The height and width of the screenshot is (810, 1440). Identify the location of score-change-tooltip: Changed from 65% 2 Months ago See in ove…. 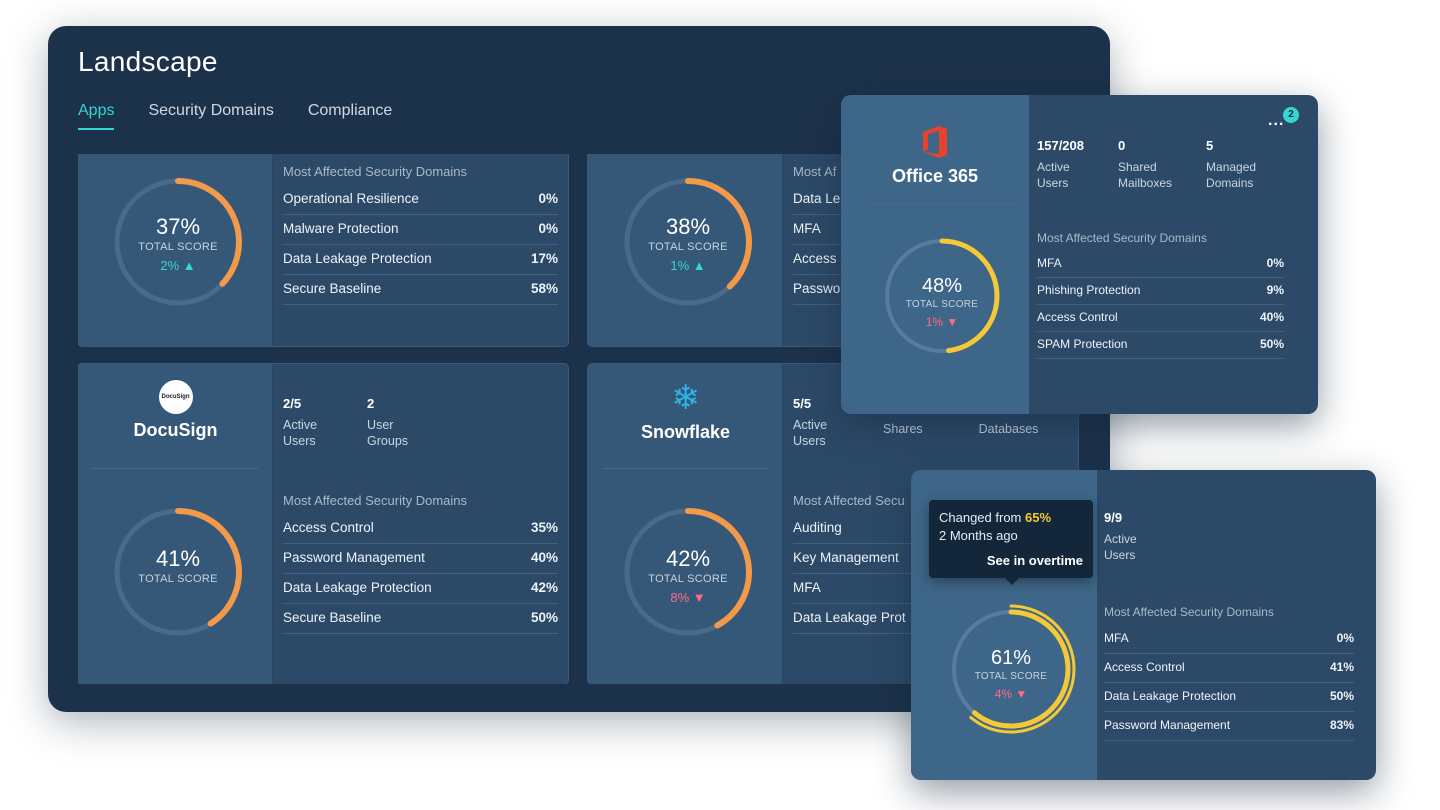
(1011, 542).